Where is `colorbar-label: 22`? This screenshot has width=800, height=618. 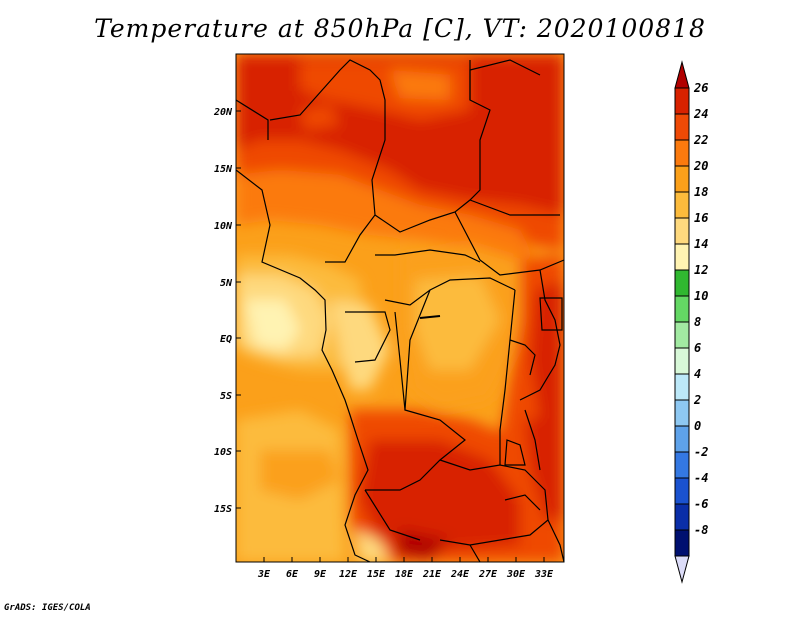 colorbar-label: 22 is located at coordinates (700, 140).